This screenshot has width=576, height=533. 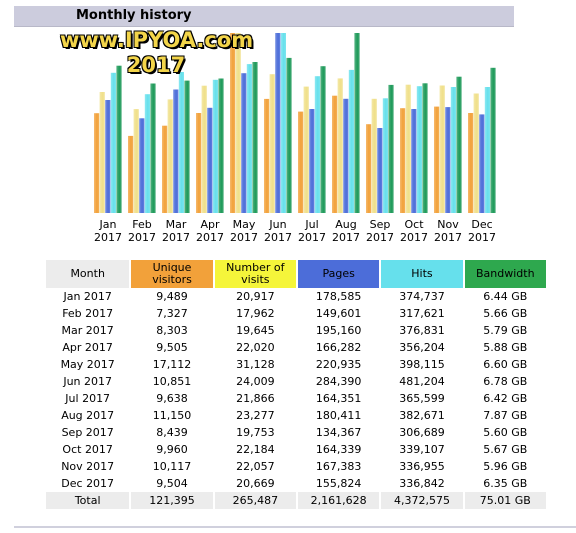 I want to click on cell-month: Total, so click(x=88, y=500).